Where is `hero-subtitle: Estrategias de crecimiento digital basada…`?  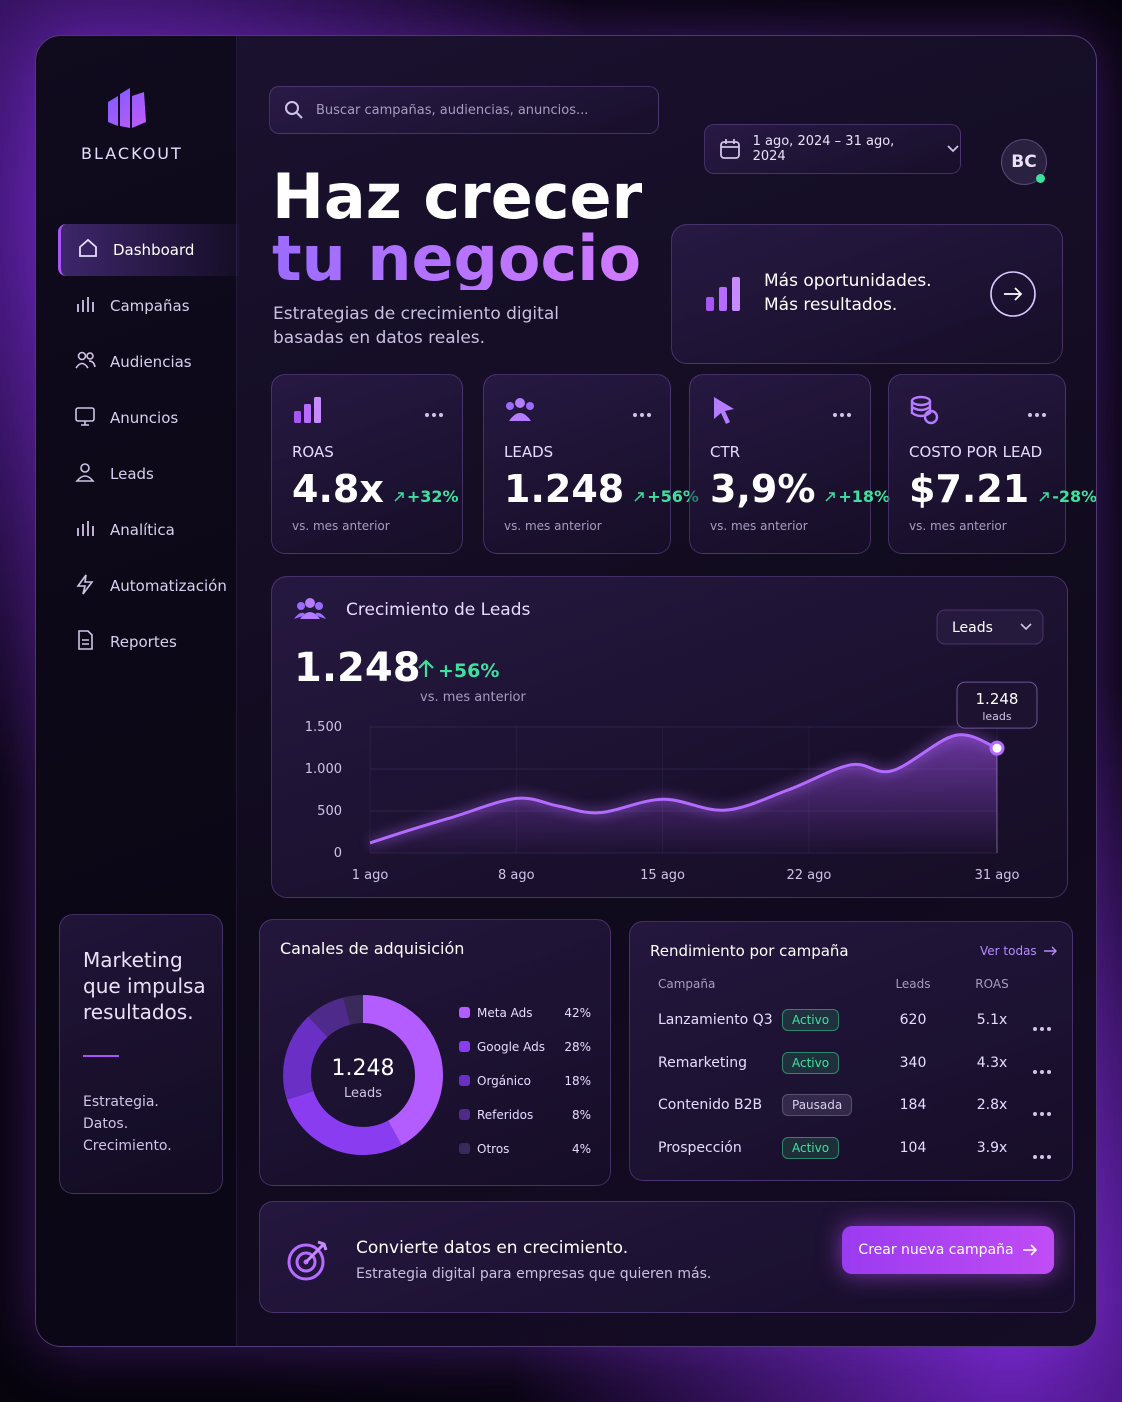
hero-subtitle: Estrategias de crecimiento digital basada… is located at coordinates (416, 326).